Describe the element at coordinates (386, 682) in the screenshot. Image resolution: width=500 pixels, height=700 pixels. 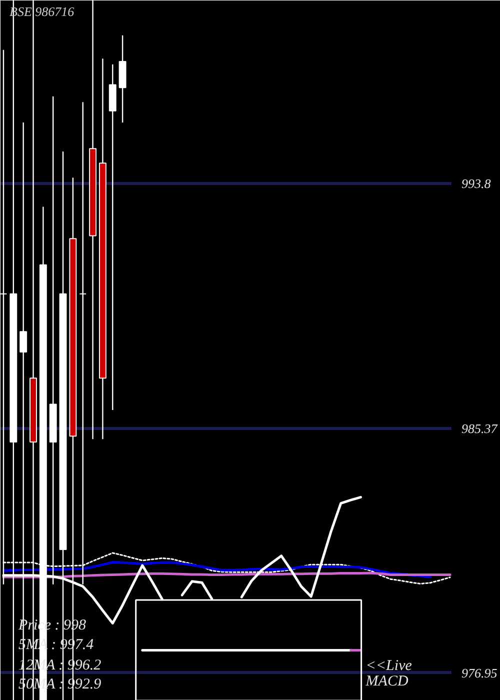
I see `annotation: MACD` at that location.